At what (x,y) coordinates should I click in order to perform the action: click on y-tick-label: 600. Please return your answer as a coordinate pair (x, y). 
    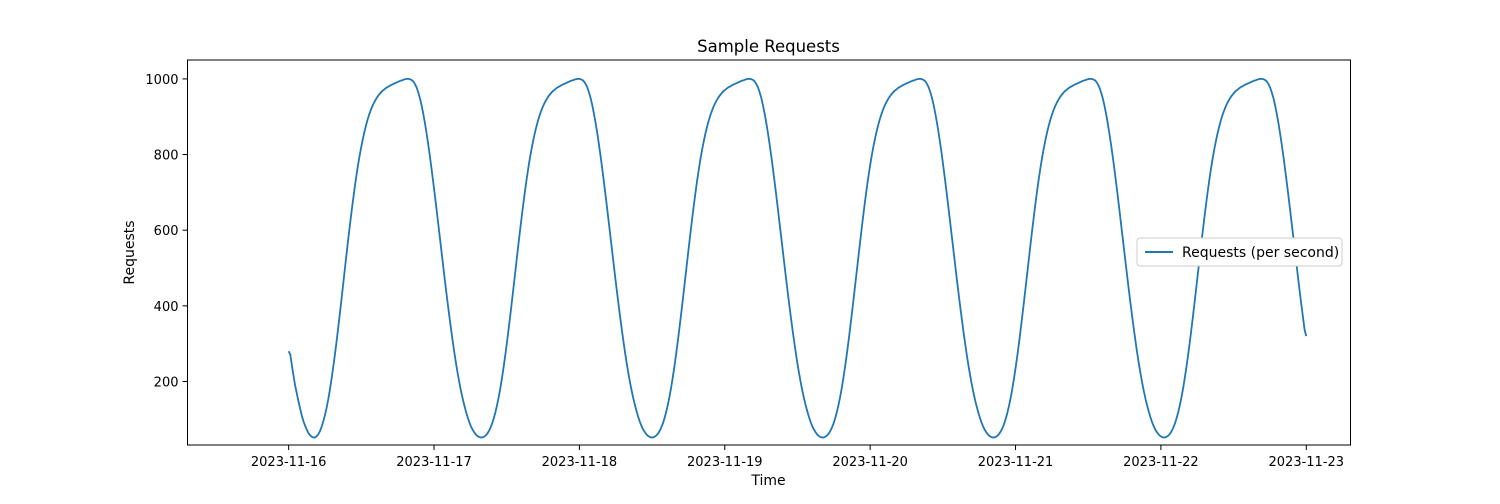
    Looking at the image, I should click on (166, 231).